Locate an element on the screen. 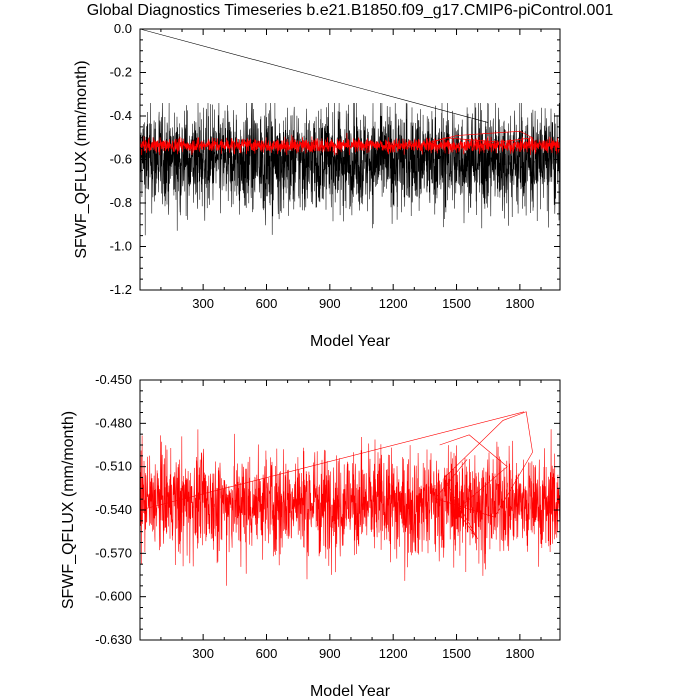 Image resolution: width=700 pixels, height=700 pixels. y-tick-label: -0.2 is located at coordinates (121, 72).